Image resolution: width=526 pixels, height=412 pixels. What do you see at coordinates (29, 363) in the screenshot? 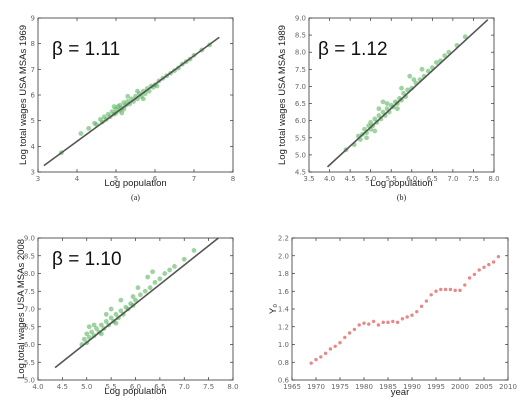
I see `y-tick-label: 5.5` at bounding box center [29, 363].